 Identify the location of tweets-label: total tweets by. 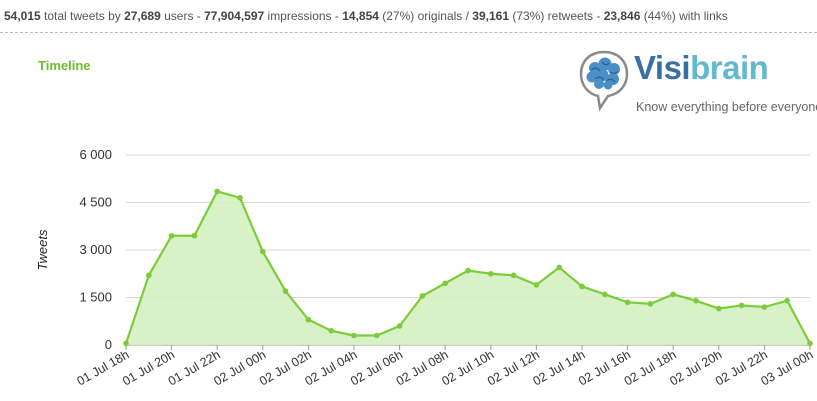
(82, 16).